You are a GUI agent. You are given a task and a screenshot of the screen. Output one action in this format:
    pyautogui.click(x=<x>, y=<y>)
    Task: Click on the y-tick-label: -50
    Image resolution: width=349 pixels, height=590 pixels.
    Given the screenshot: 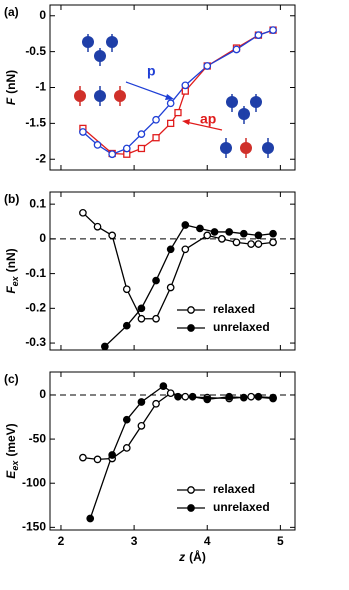 What is the action you would take?
    pyautogui.click(x=38, y=438)
    